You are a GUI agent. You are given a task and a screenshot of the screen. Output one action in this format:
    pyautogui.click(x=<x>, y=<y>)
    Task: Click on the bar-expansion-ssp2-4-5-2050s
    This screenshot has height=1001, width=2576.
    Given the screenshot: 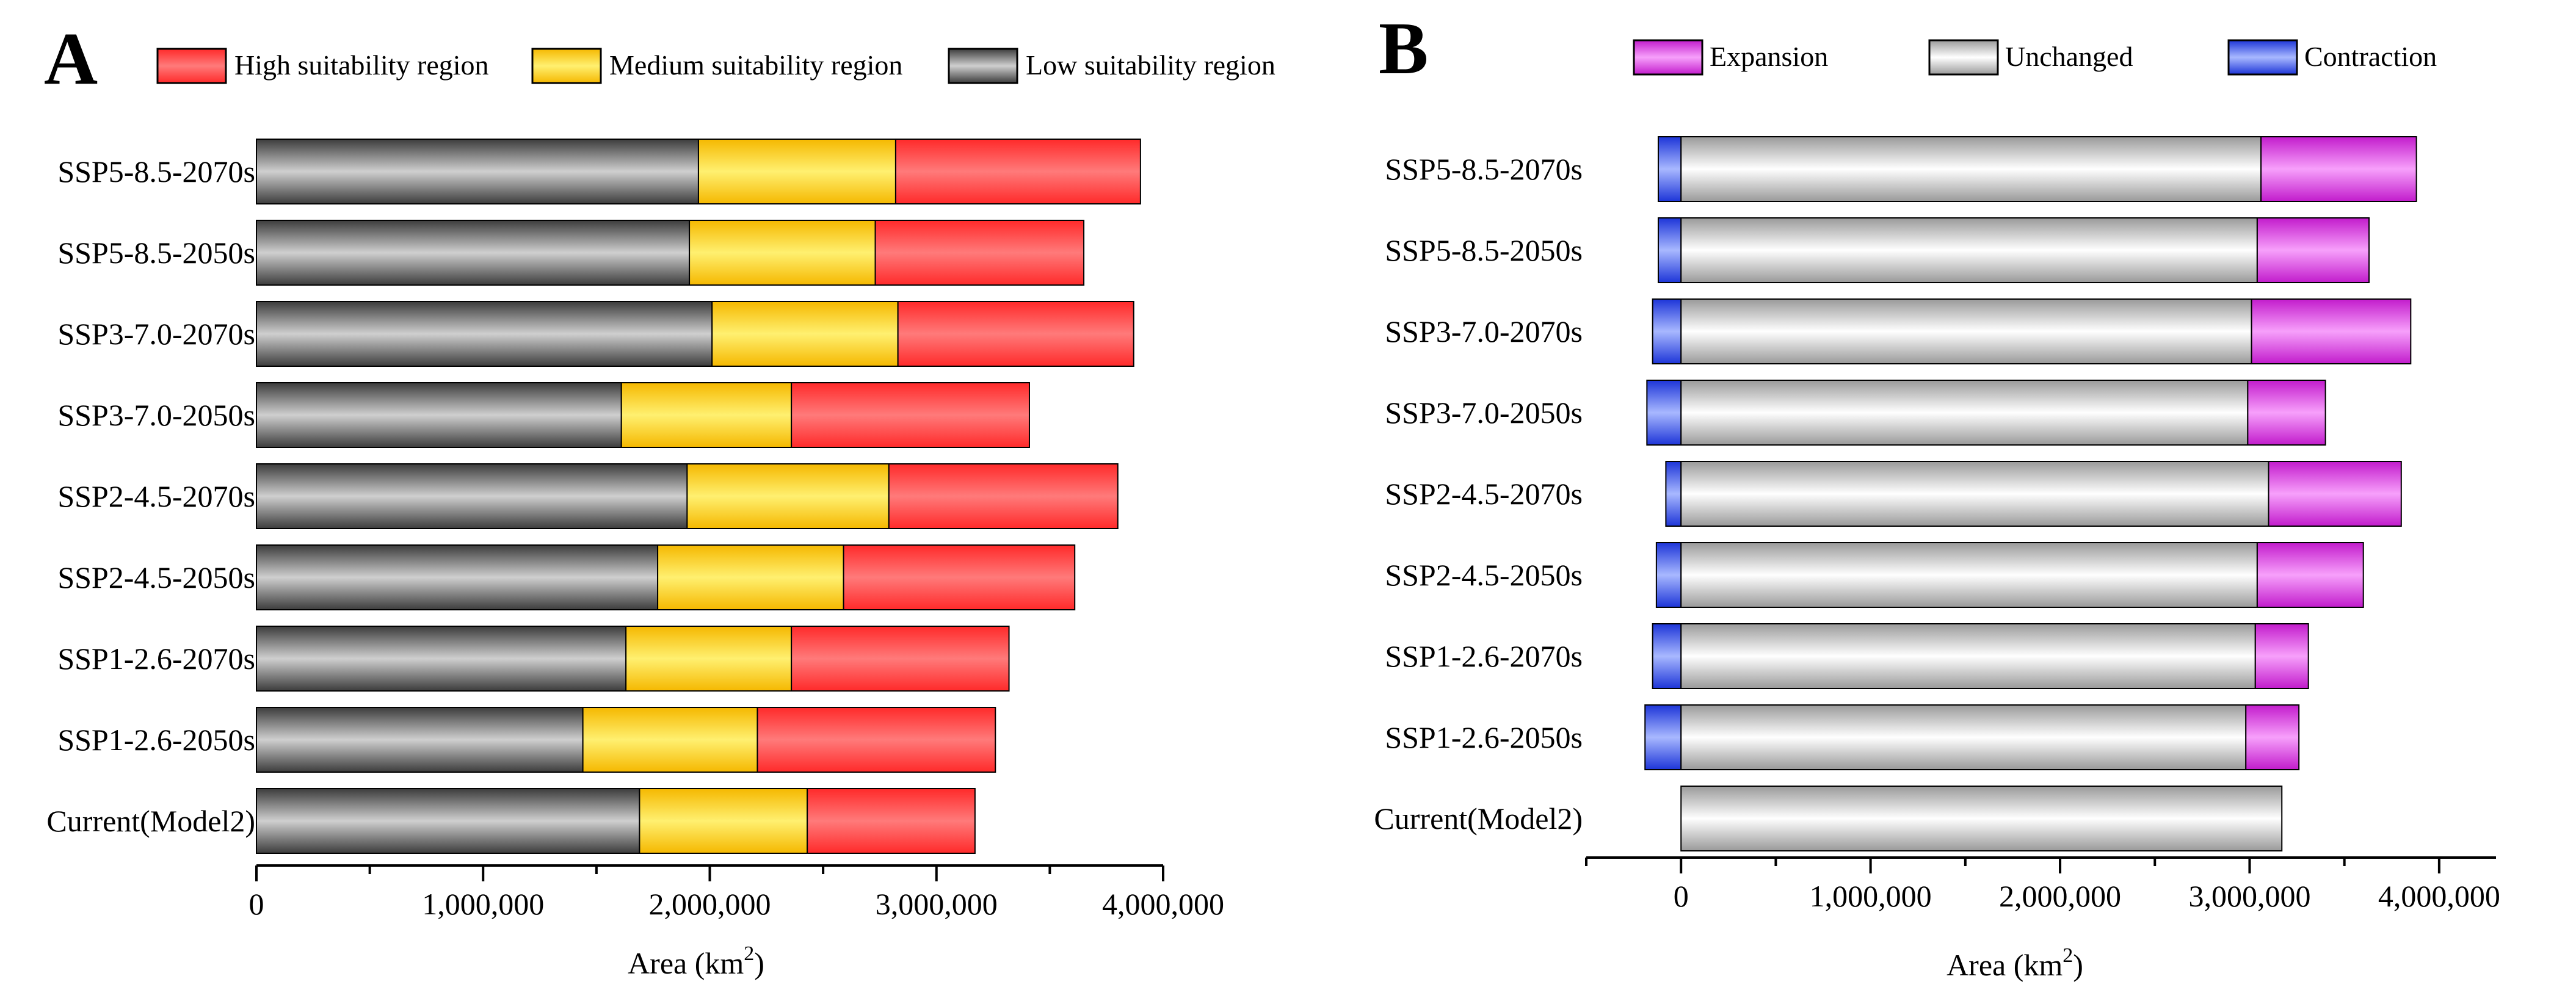 What is the action you would take?
    pyautogui.click(x=2310, y=575)
    